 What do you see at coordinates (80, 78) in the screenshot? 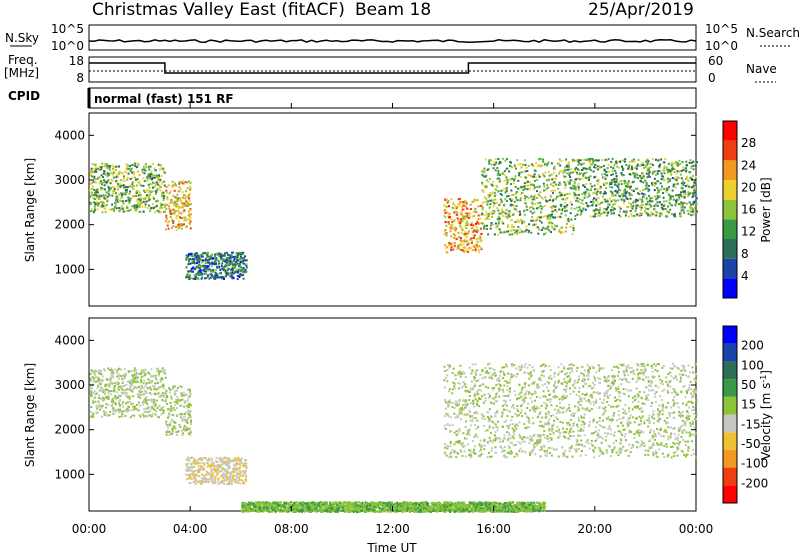
I see `freq-tick-bottom: 8` at bounding box center [80, 78].